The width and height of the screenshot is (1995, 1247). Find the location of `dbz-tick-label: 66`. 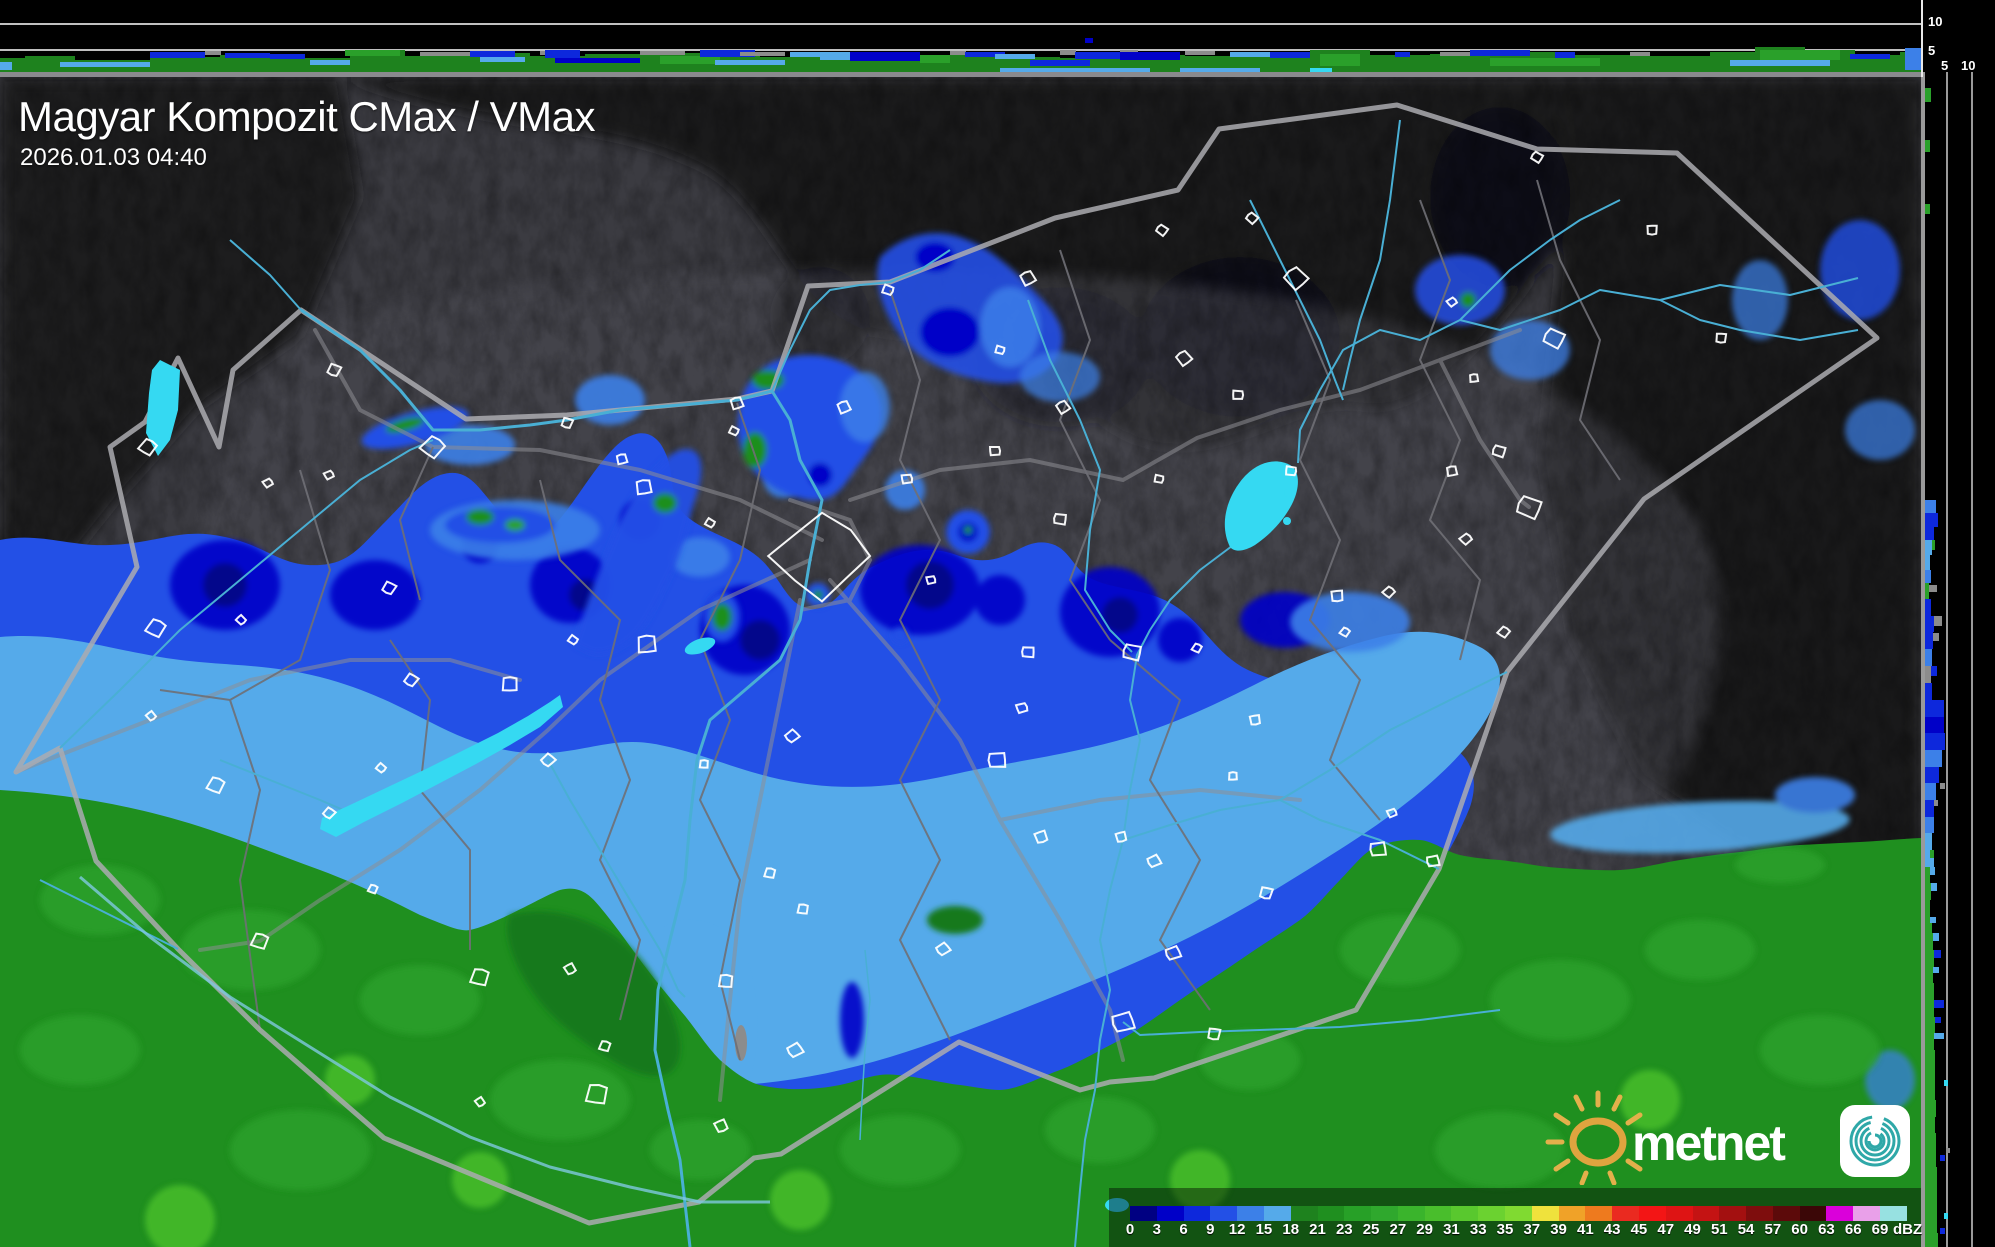

dbz-tick-label: 66 is located at coordinates (1853, 1229).